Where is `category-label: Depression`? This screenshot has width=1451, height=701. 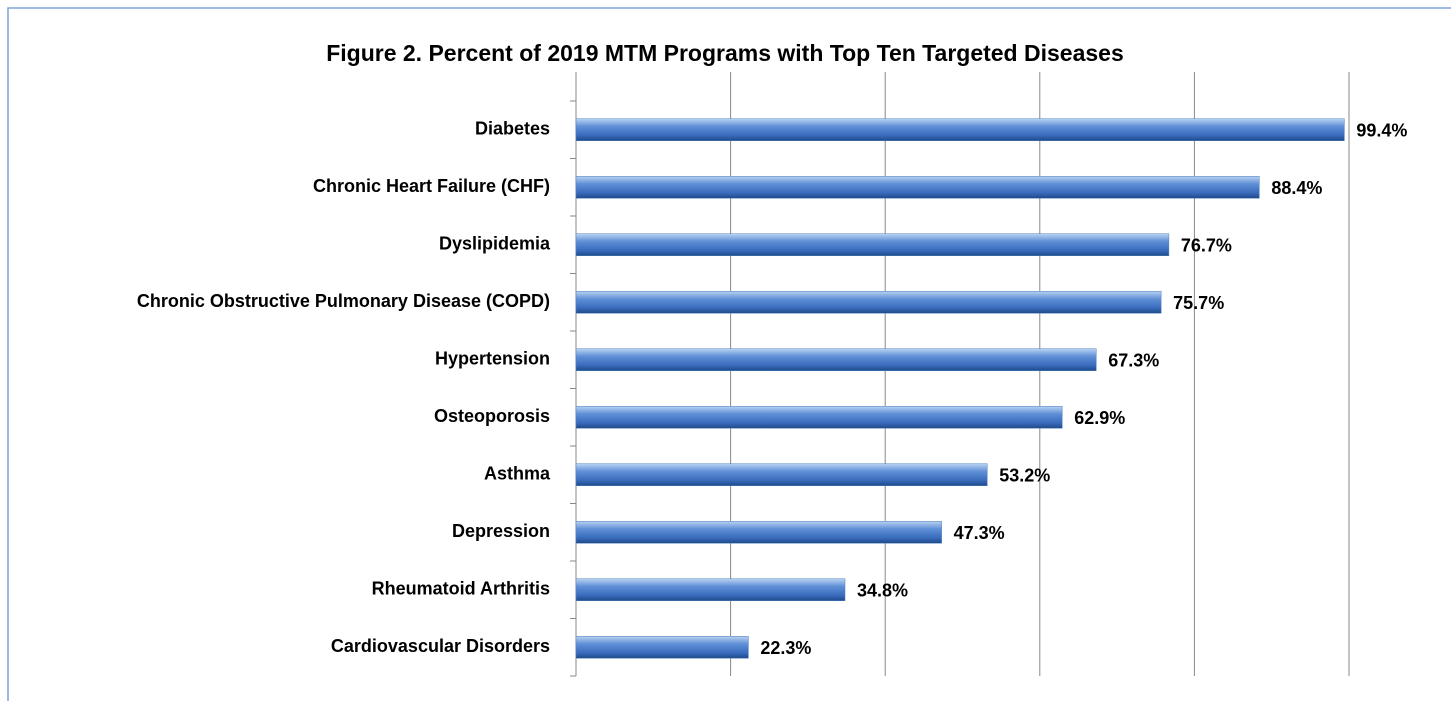 category-label: Depression is located at coordinates (501, 531).